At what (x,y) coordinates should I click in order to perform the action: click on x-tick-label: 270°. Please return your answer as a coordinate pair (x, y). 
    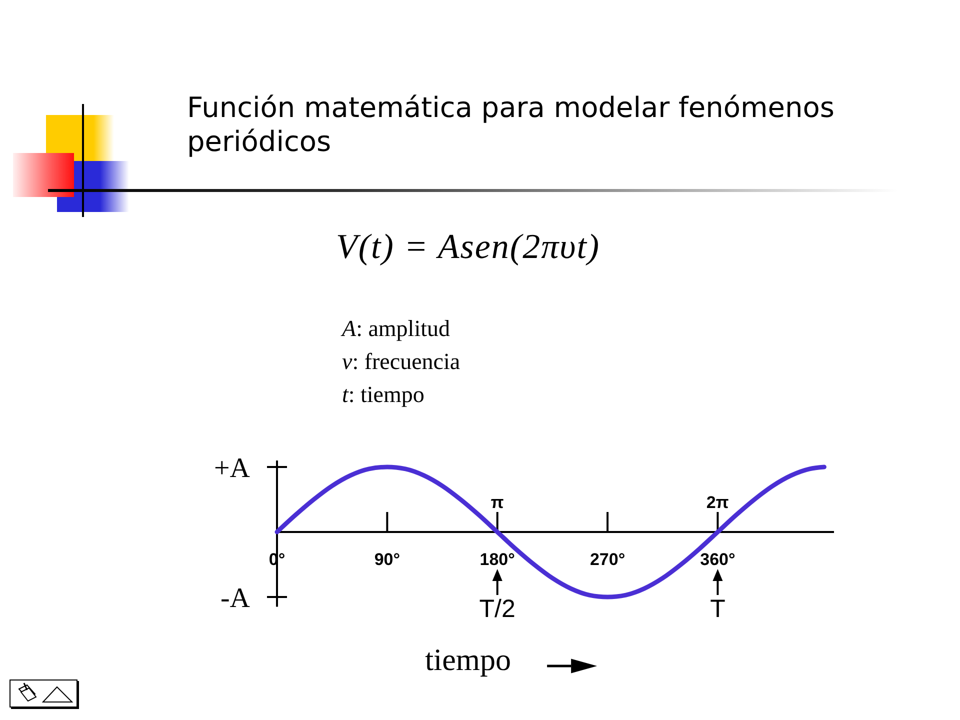
    Looking at the image, I should click on (608, 559).